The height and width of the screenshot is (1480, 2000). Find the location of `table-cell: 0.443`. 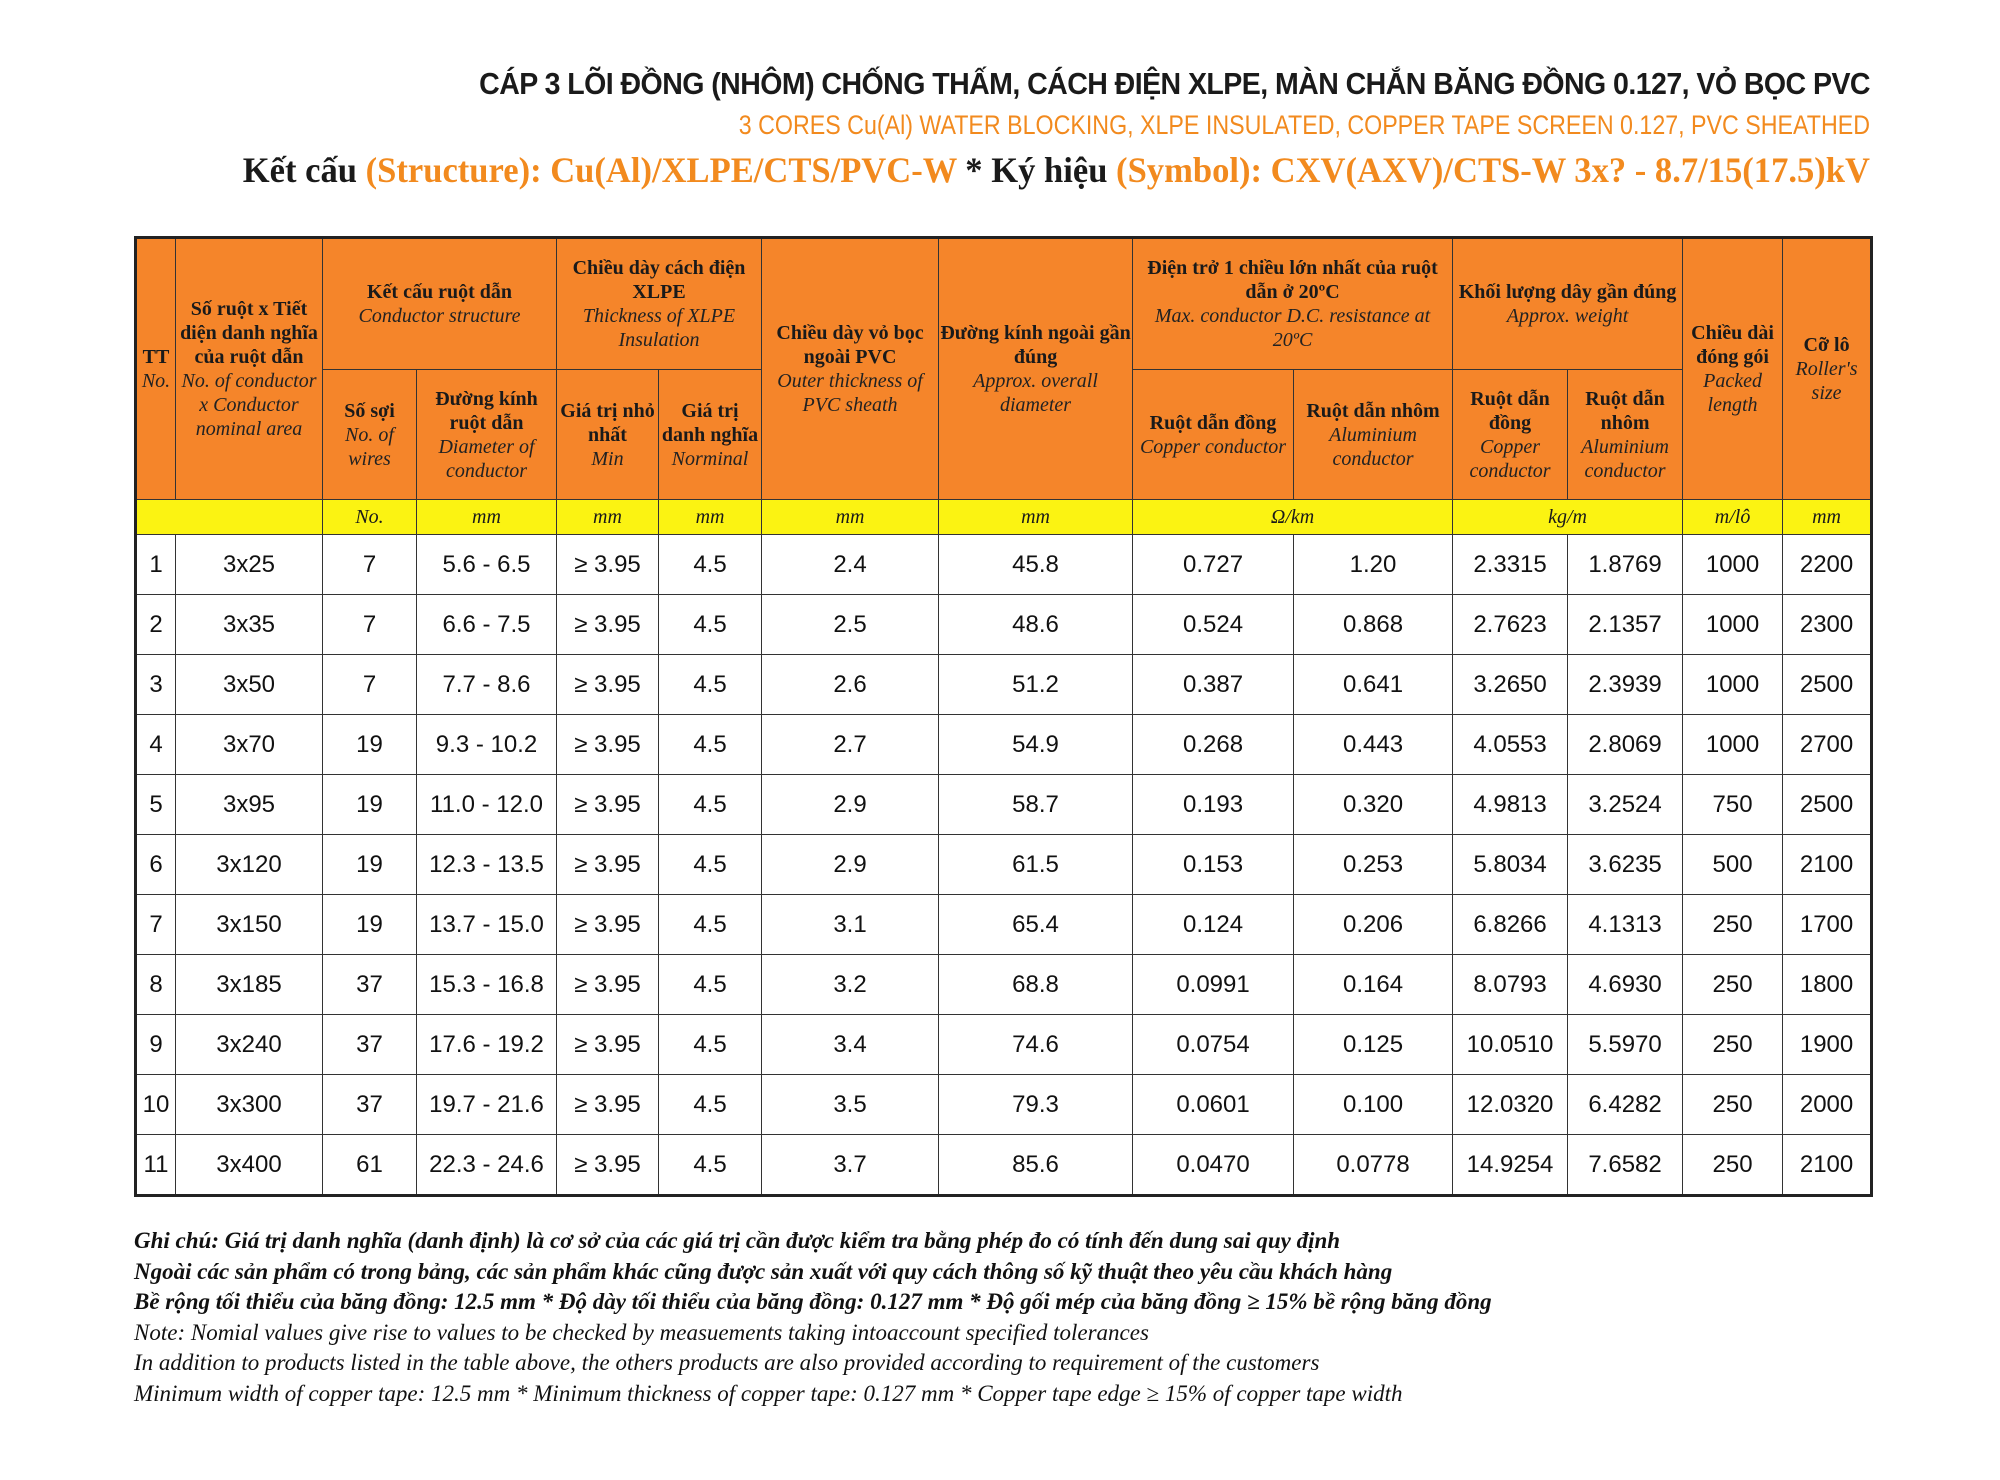

table-cell: 0.443 is located at coordinates (1373, 744).